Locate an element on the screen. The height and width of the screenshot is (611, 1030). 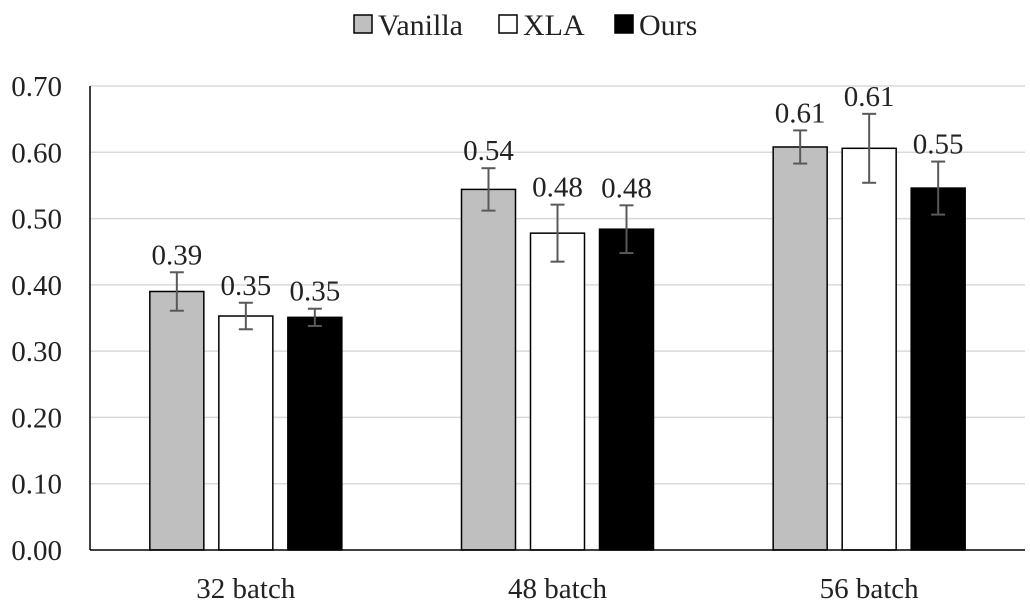
y-axis-tick-labels: 0.00 0.10 0.20 0.30 0.40 0.50 0.60 0.70 is located at coordinates (36, 319).